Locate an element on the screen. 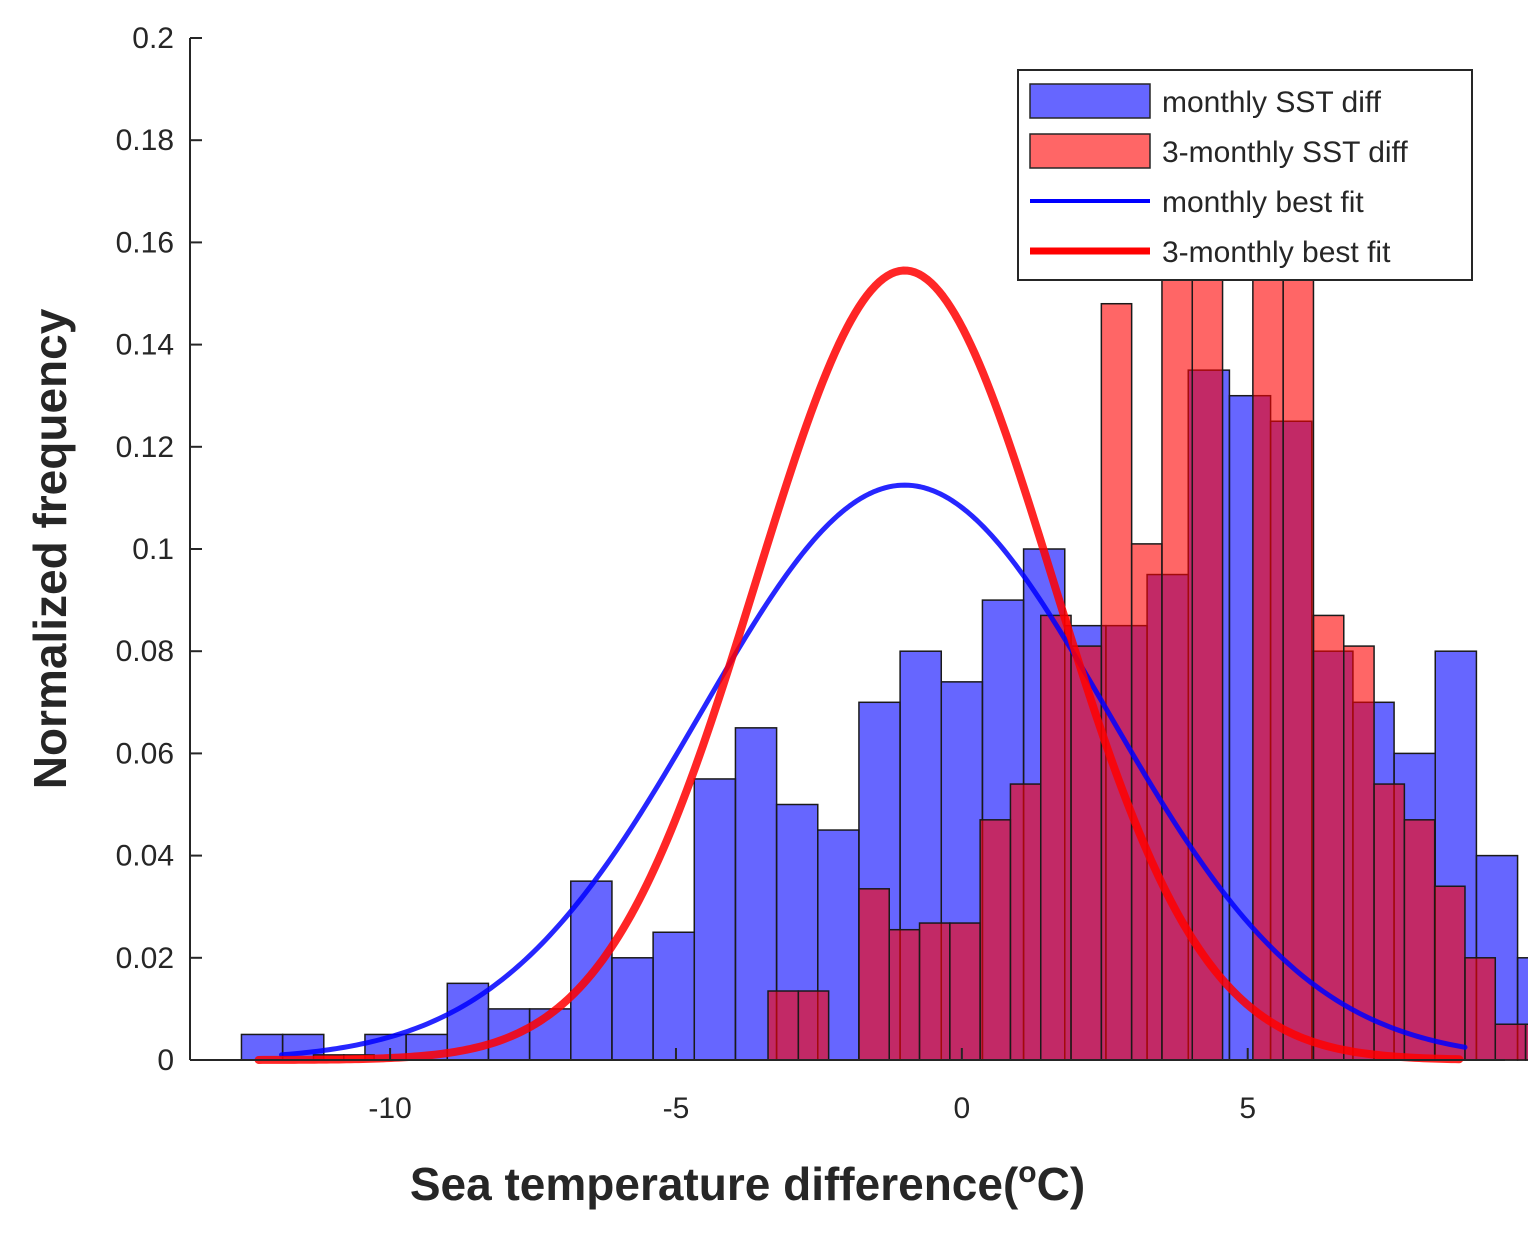 This screenshot has width=1528, height=1248. y-tick-label: 0 is located at coordinates (165, 1060).